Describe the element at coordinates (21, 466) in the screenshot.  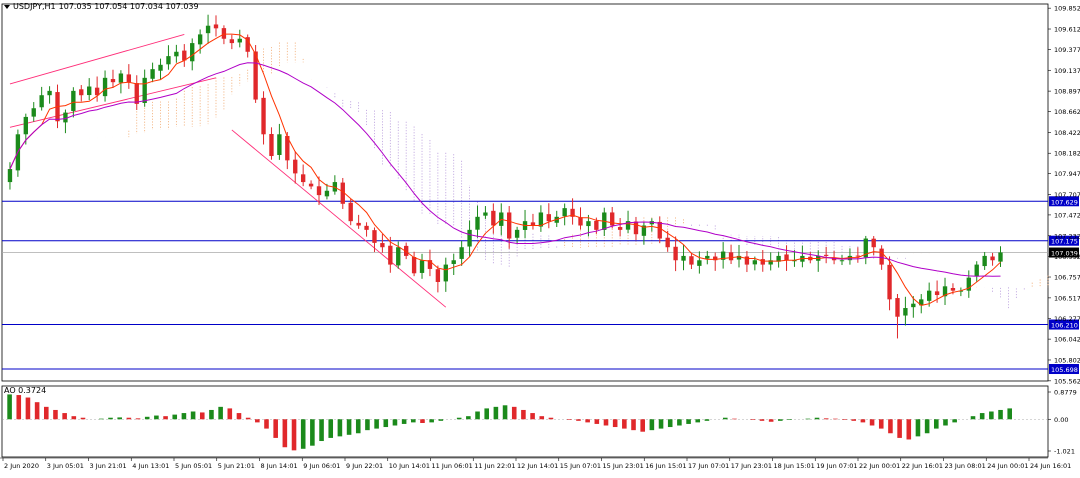
I see `x-tick-label: 2 Jun 2020` at that location.